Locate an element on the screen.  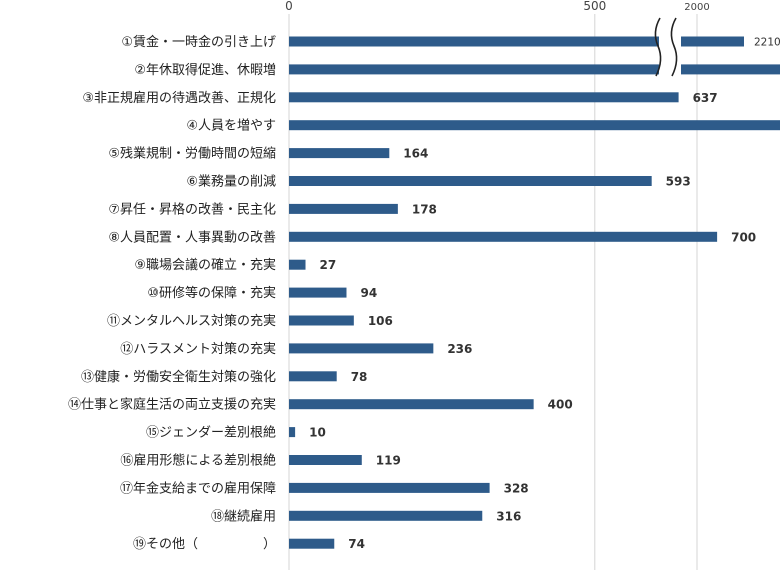
category-label: ⑲その他（ ） is located at coordinates (204, 544).